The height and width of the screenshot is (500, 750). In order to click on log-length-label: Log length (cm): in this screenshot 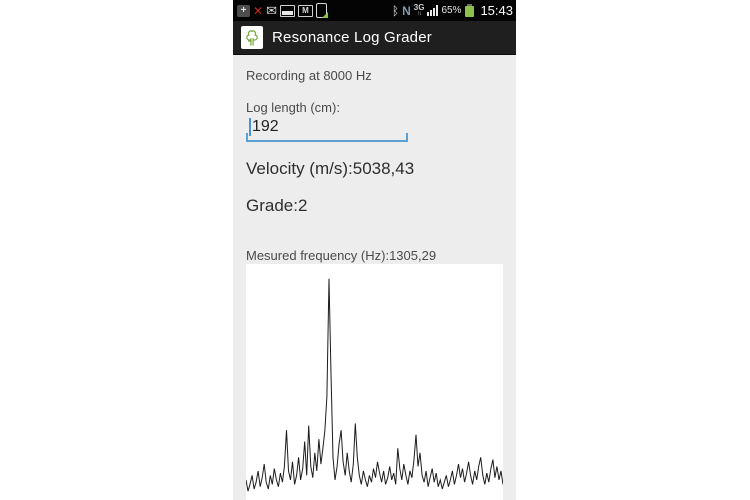, I will do `click(293, 107)`.